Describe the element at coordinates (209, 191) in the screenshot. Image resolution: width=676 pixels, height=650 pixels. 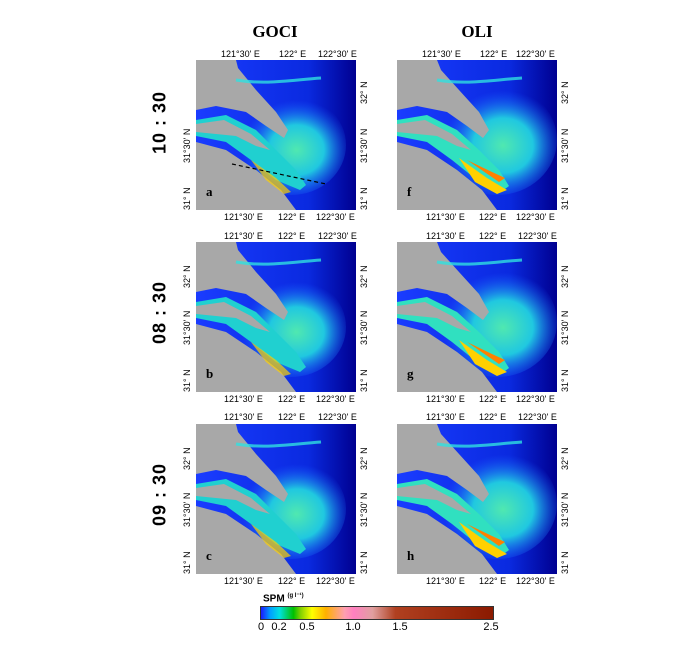
I see `panel-label-a: a` at that location.